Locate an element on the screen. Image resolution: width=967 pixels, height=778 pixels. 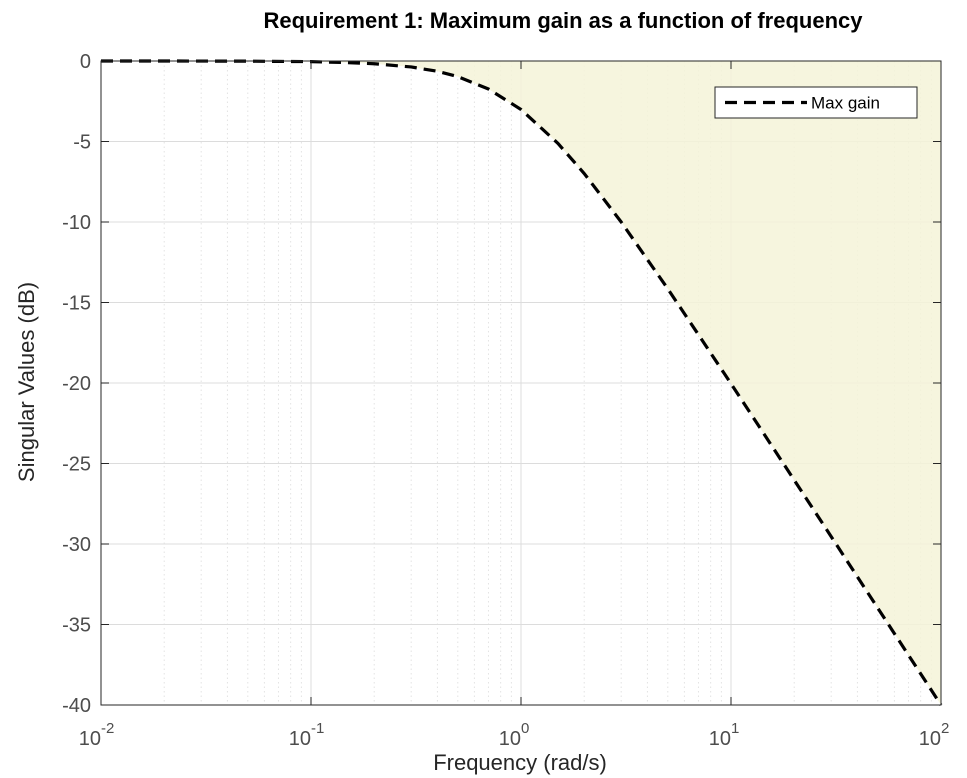
x-tick-label: 10 1 is located at coordinates (724, 735).